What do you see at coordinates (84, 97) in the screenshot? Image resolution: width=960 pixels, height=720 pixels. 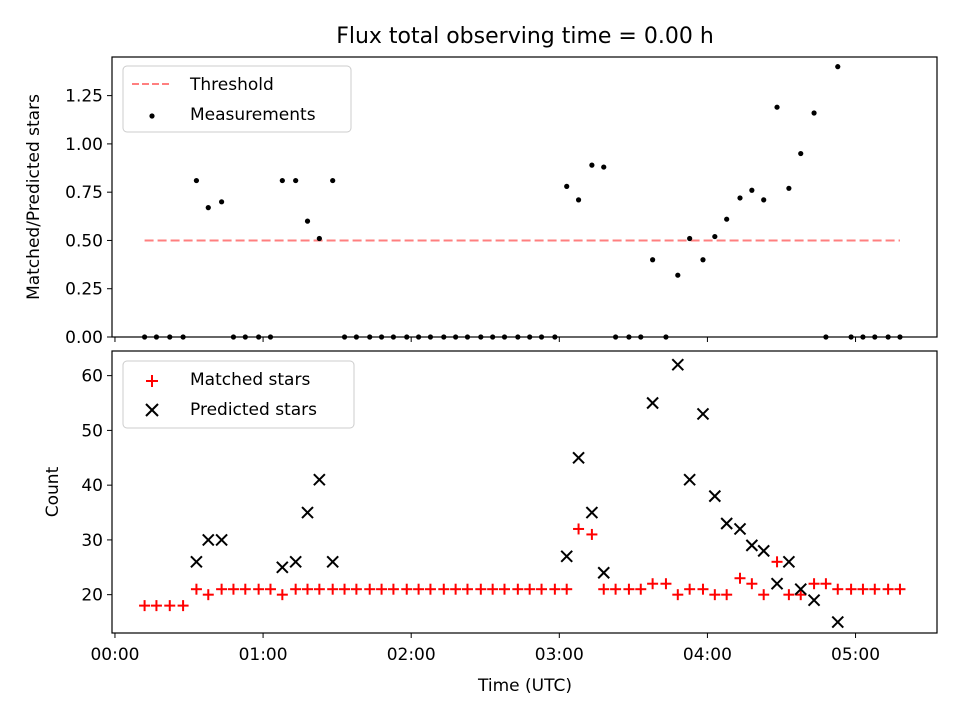 I see `ratio-y-tick-label: 1.25` at bounding box center [84, 97].